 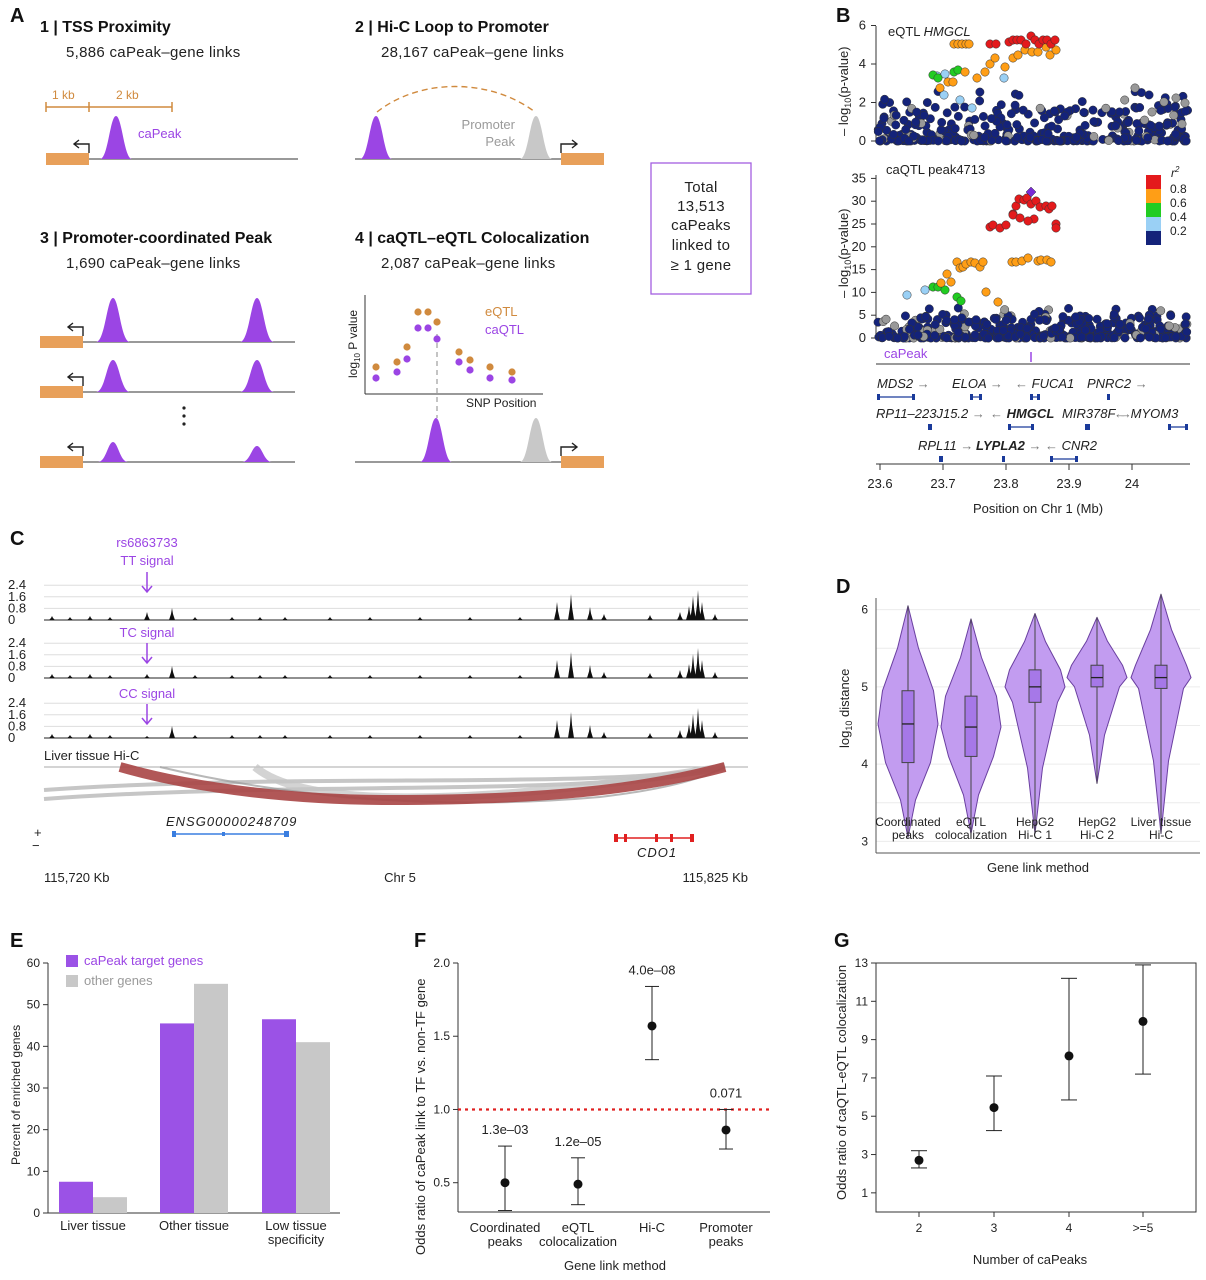 What do you see at coordinates (504, 329) in the screenshot?
I see `legend-caqtl: caQTL` at bounding box center [504, 329].